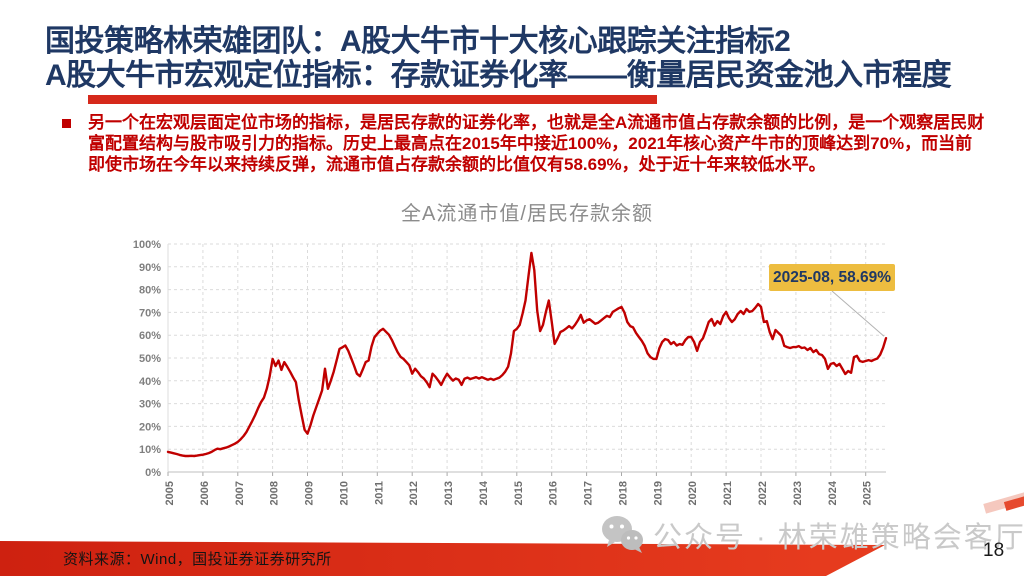 This screenshot has width=1024, height=576. What do you see at coordinates (498, 75) in the screenshot?
I see `page-title-line-2: A股大牛市宏观定位指标：存款证券化率——衡量居民资金池入市程度` at bounding box center [498, 75].